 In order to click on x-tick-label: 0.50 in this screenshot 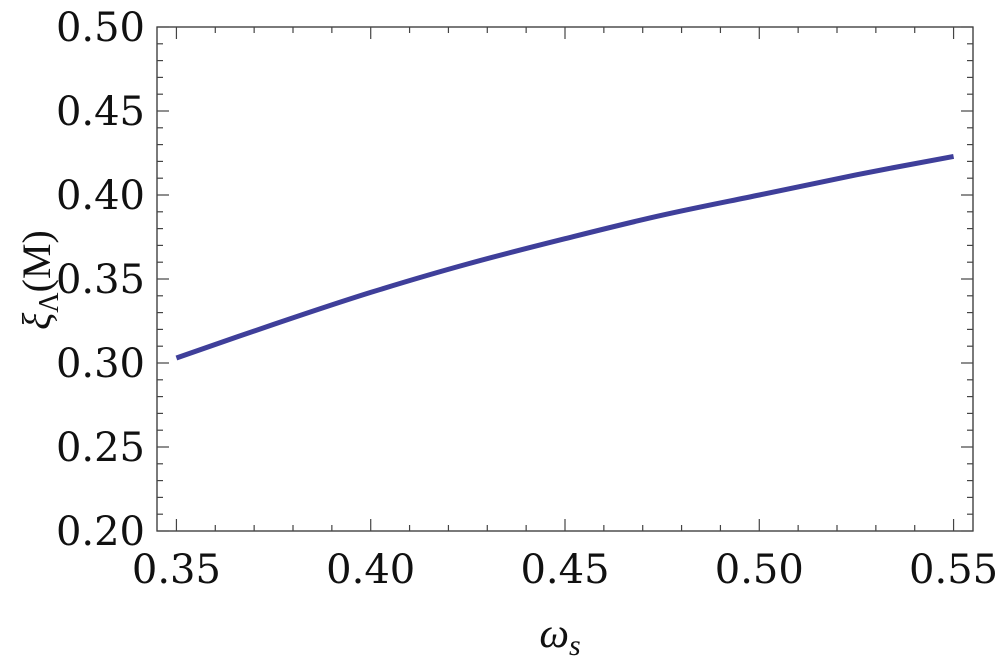, I will do `click(759, 570)`.